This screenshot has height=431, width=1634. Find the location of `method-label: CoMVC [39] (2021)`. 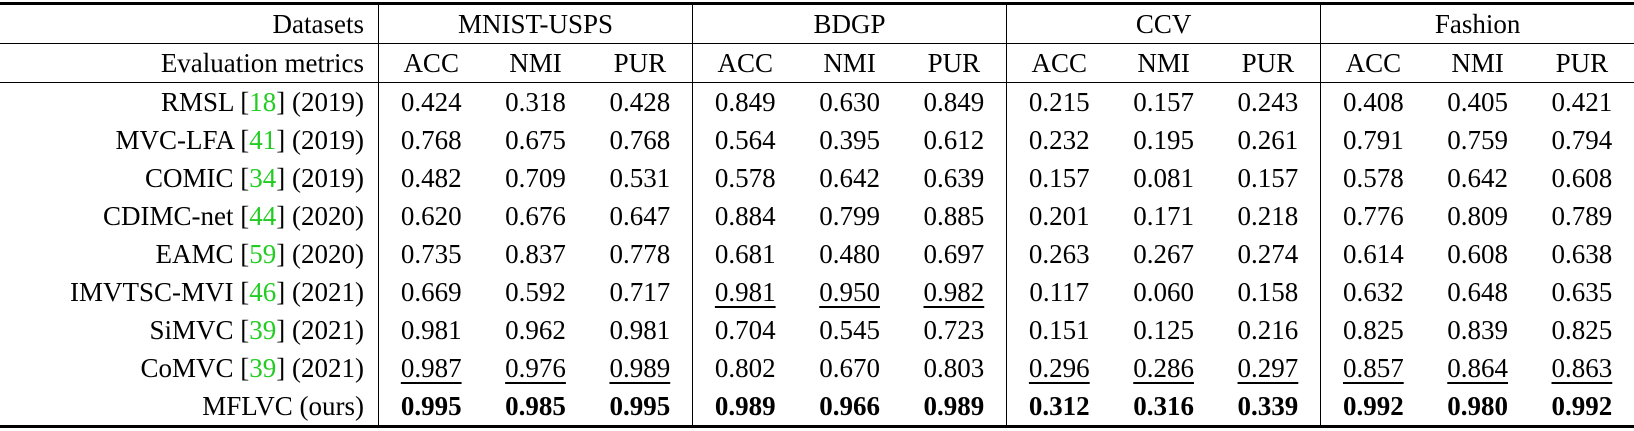

method-label: CoMVC [39] (2021) is located at coordinates (189, 368).